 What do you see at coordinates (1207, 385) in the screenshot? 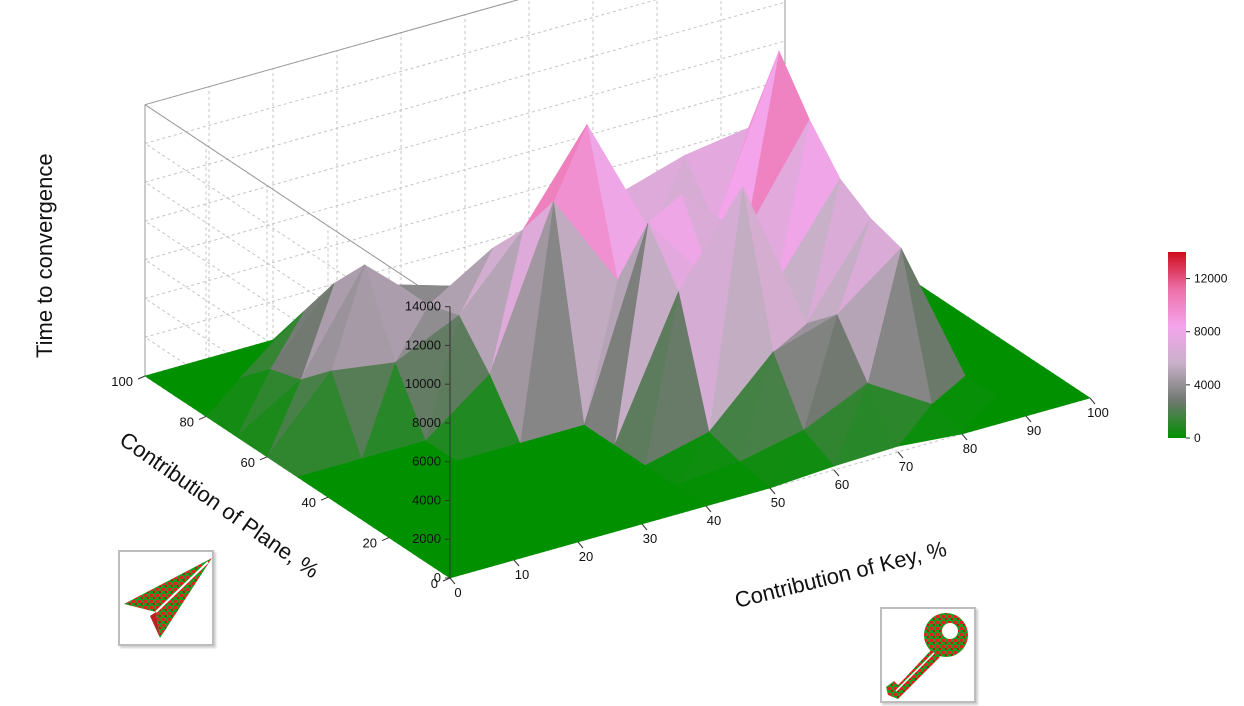
I see `colorbar-tick-label: 4000` at bounding box center [1207, 385].